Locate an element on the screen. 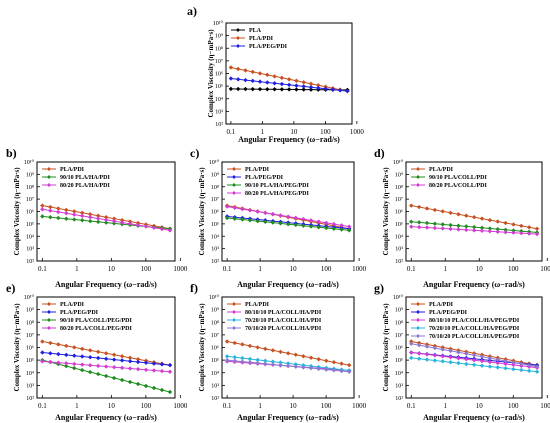 The width and height of the screenshot is (550, 423). y-tick-label: 10⁹ is located at coordinates (30, 311).